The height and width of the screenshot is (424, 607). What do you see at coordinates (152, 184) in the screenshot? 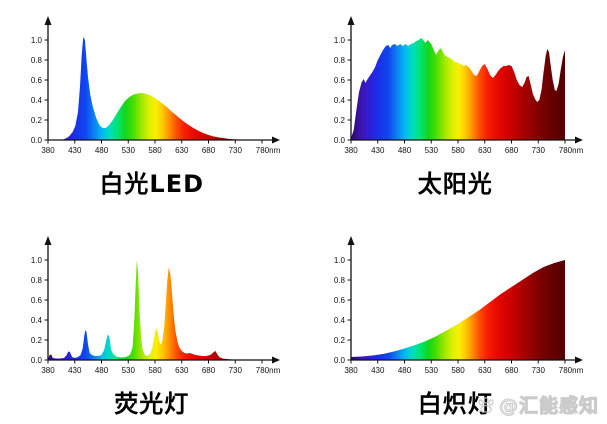
I see `chart-title-white-led: 白光LED` at bounding box center [152, 184].